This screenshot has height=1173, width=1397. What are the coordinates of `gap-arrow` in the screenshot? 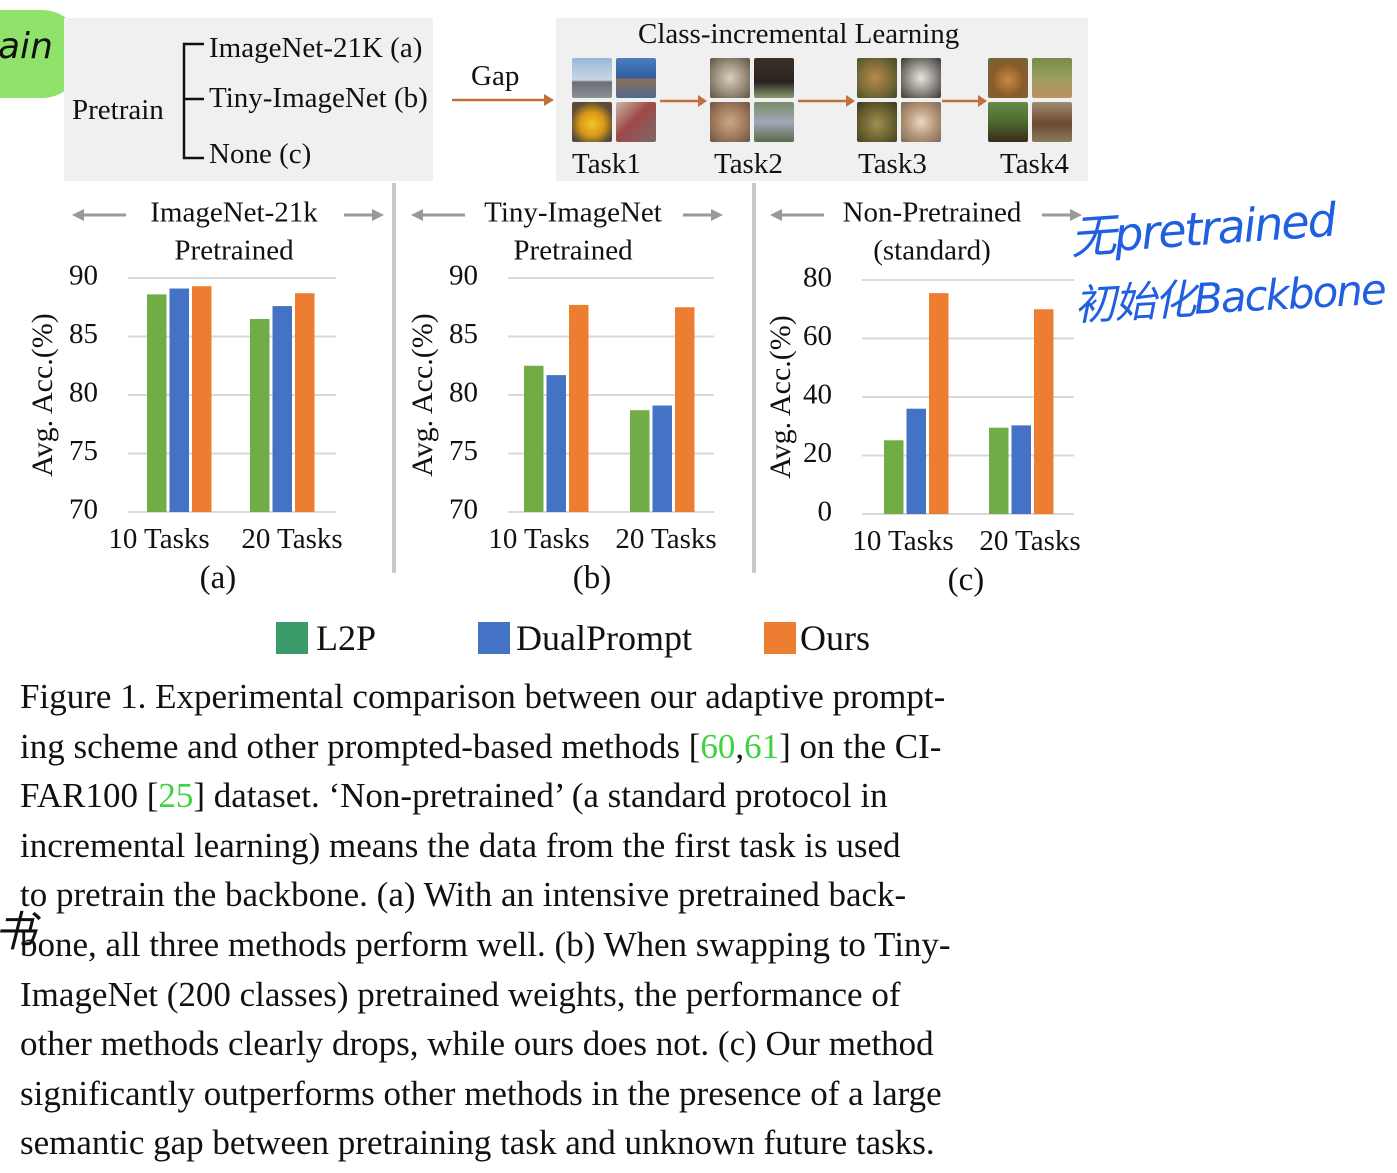 It's located at (503, 100).